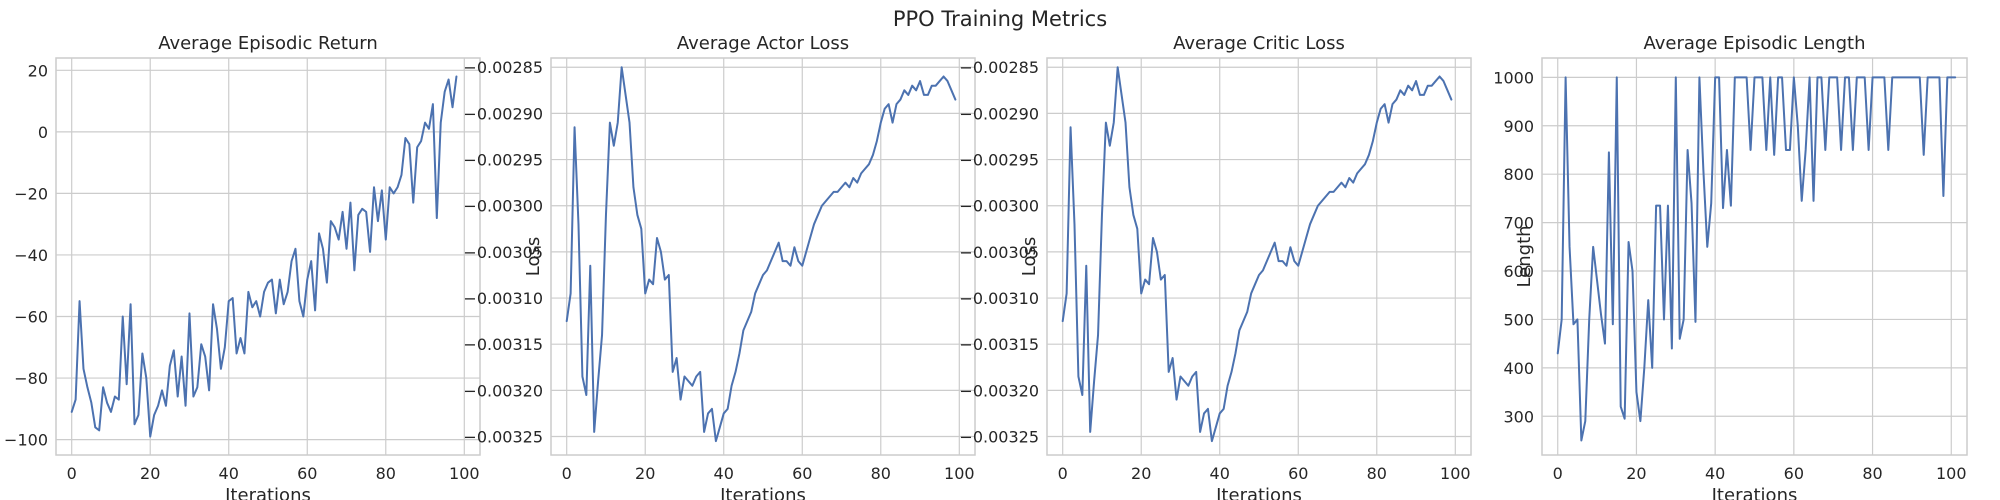  What do you see at coordinates (31, 378) in the screenshot?
I see `y-tick-label: −80` at bounding box center [31, 378].